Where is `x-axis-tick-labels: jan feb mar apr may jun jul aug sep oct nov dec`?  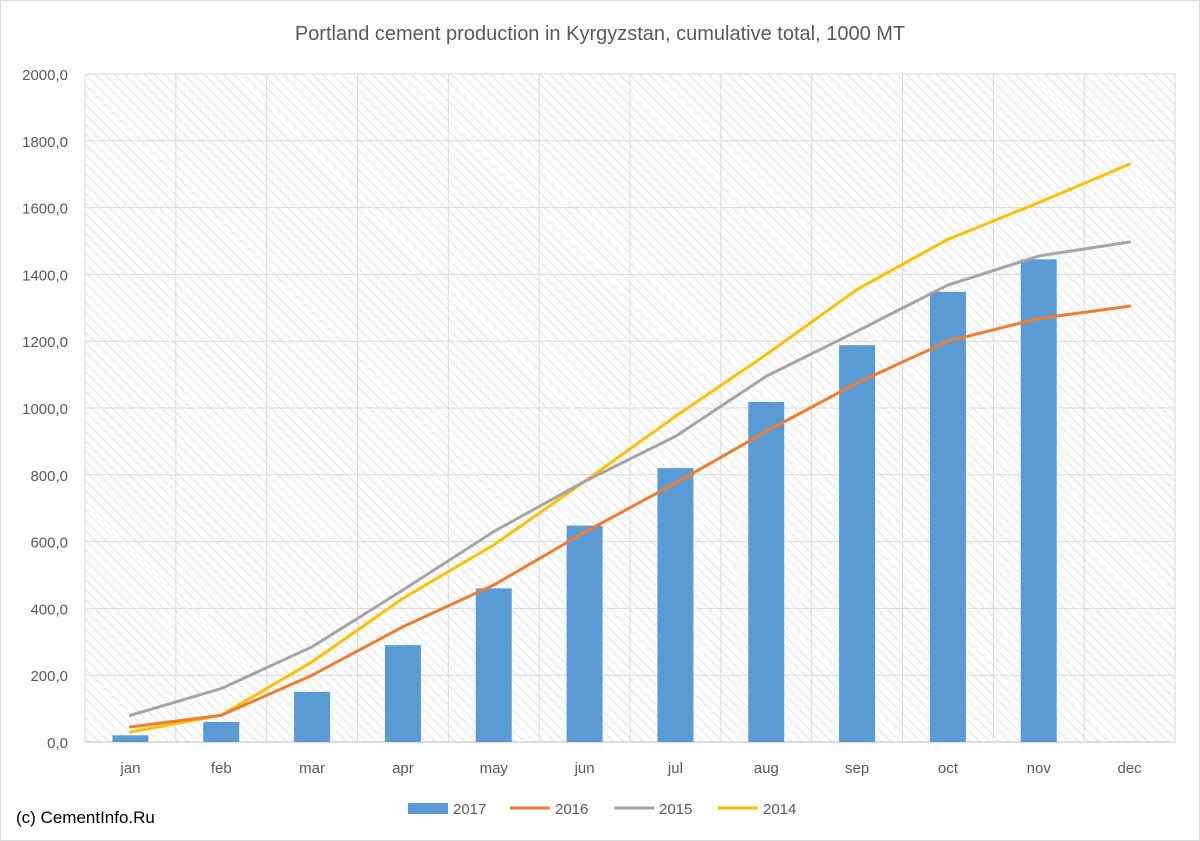
x-axis-tick-labels: jan feb mar apr may jun jul aug sep oct nov dec is located at coordinates (630, 768).